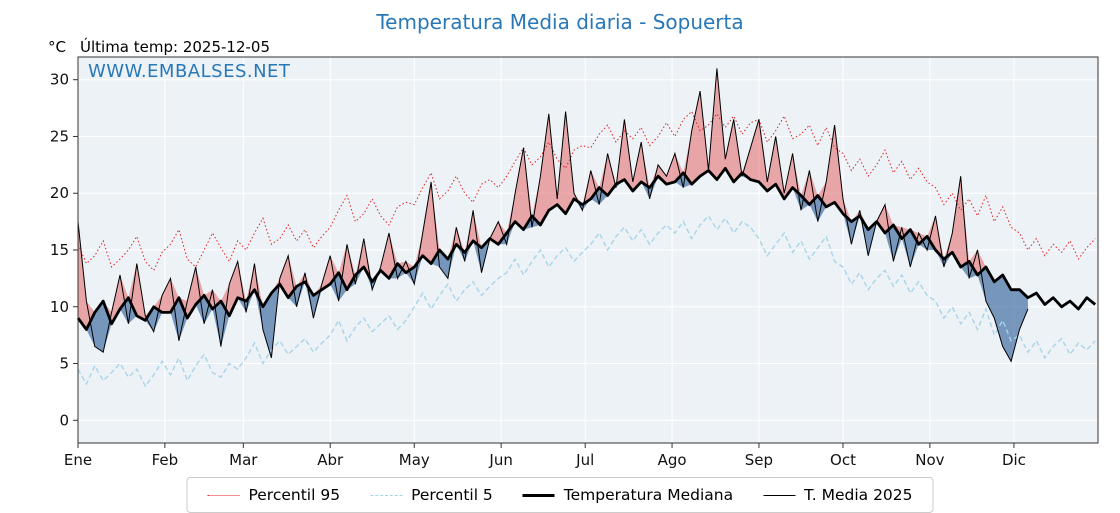 This screenshot has height=513, width=1120. I want to click on legend-label-mediana: Temperatura Mediana, so click(648, 495).